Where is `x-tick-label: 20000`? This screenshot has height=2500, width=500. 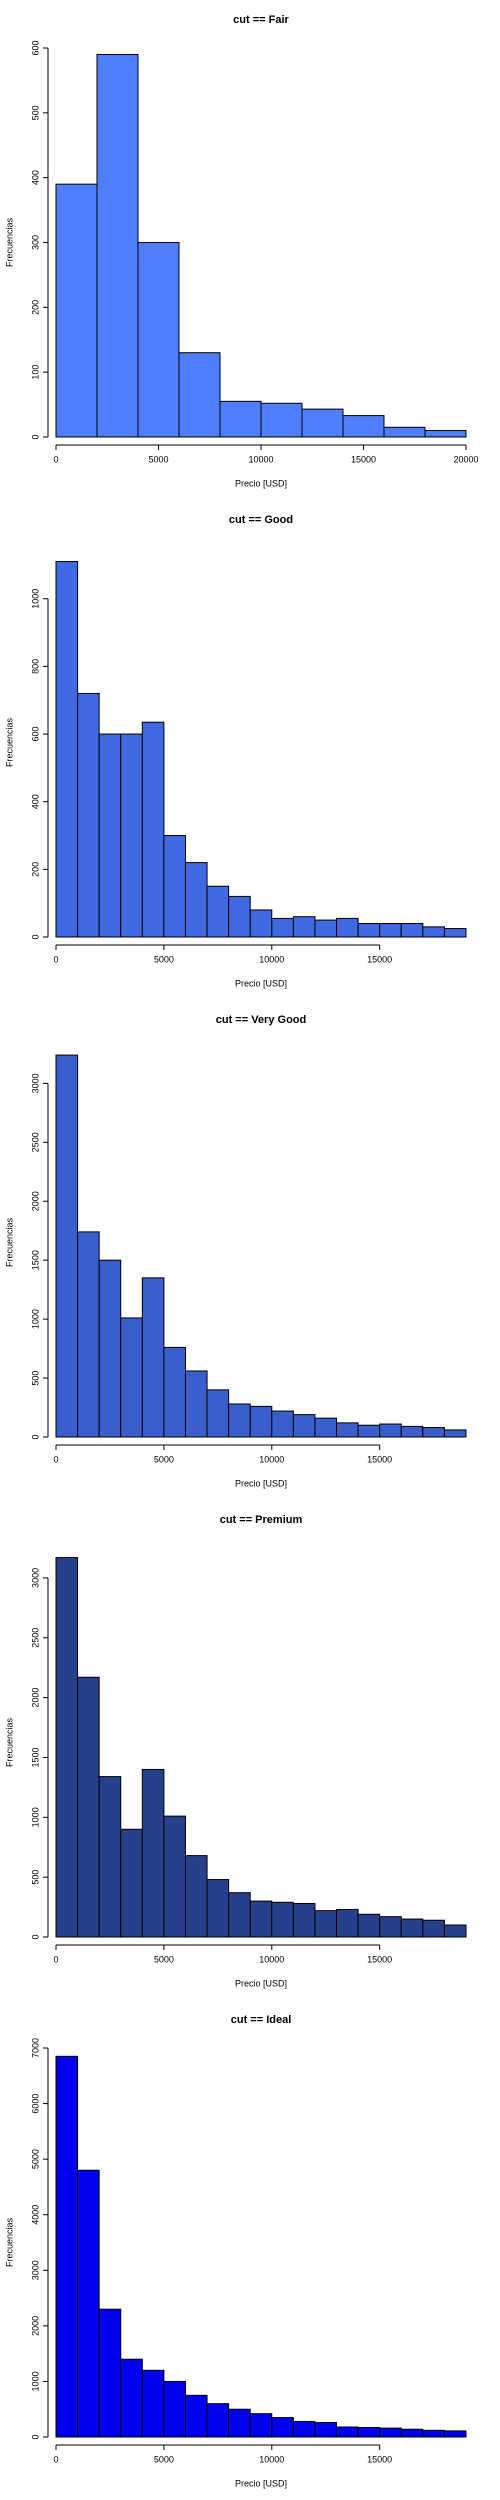 x-tick-label: 20000 is located at coordinates (465, 459).